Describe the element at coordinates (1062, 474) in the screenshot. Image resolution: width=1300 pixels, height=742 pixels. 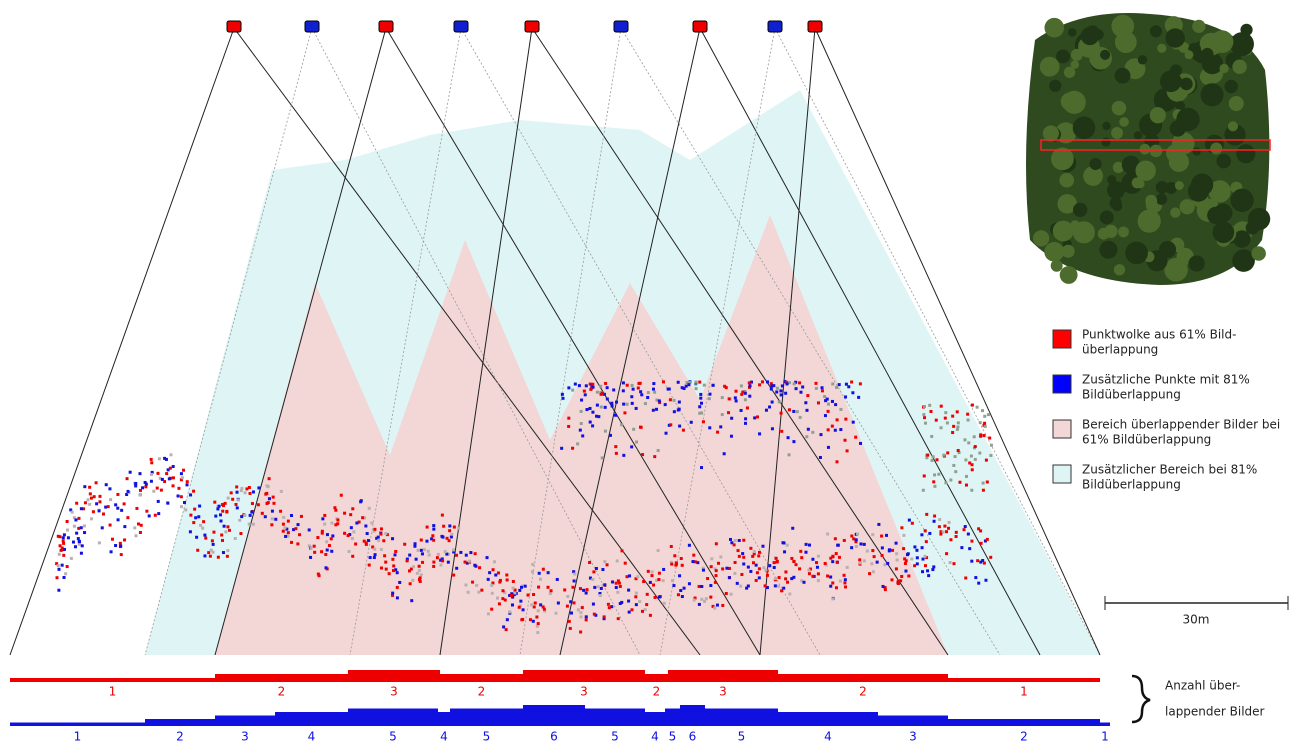
I see `legend-swatch` at that location.